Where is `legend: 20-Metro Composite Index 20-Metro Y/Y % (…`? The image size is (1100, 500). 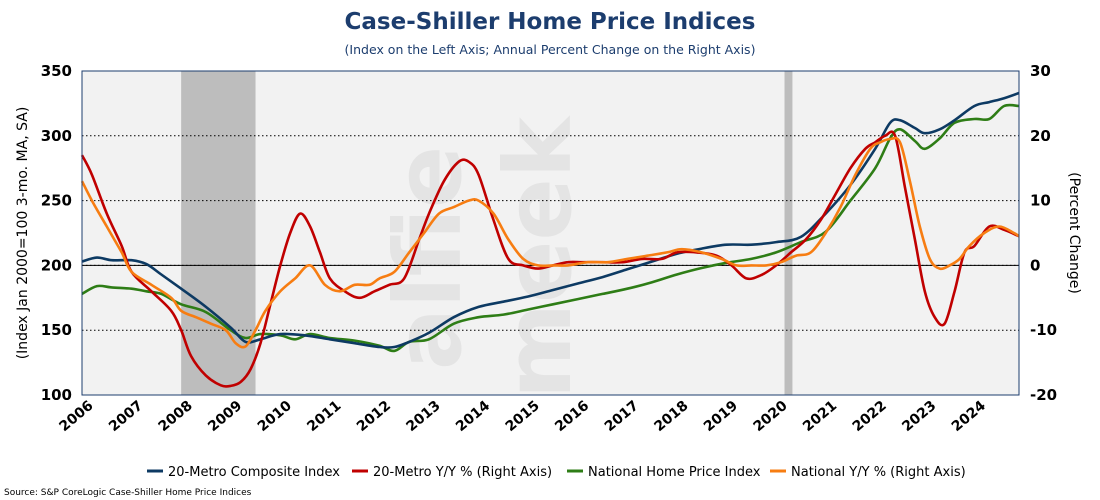 legend: 20-Metro Composite Index 20-Metro Y/Y % (… is located at coordinates (556, 472).